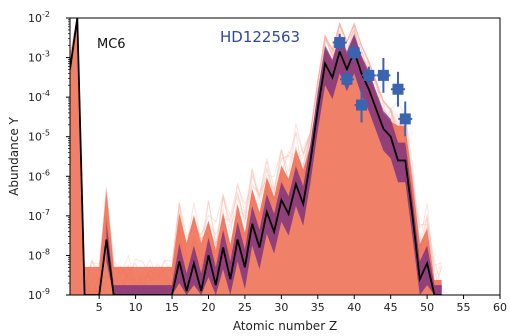  I want to click on x-tick-label: 60, so click(500, 307).